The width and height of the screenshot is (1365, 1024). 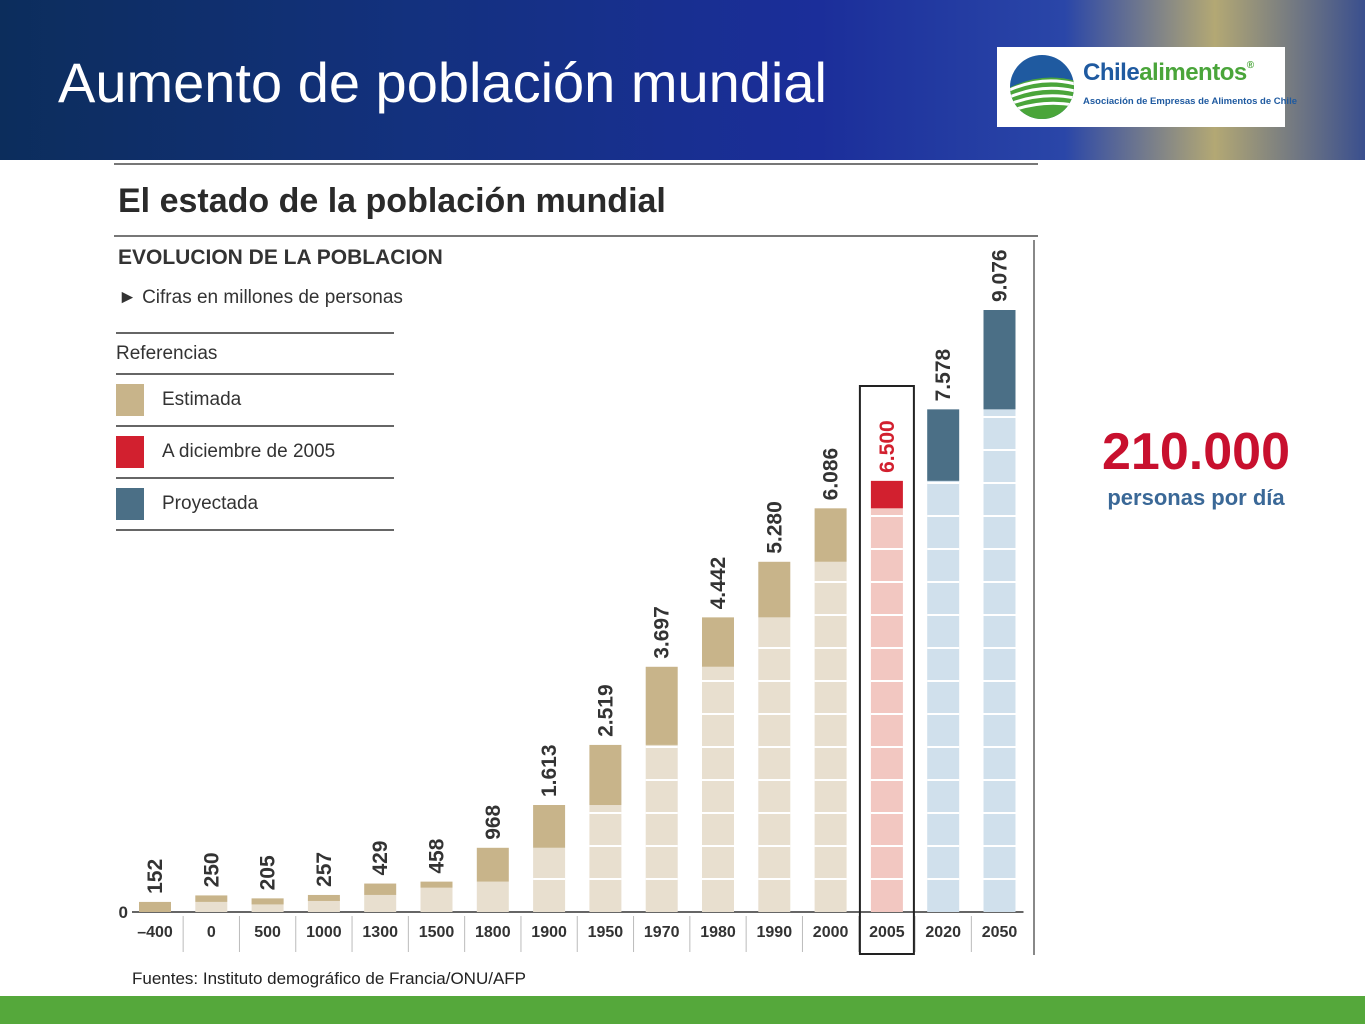 What do you see at coordinates (211, 869) in the screenshot?
I see `value-label-0: 250` at bounding box center [211, 869].